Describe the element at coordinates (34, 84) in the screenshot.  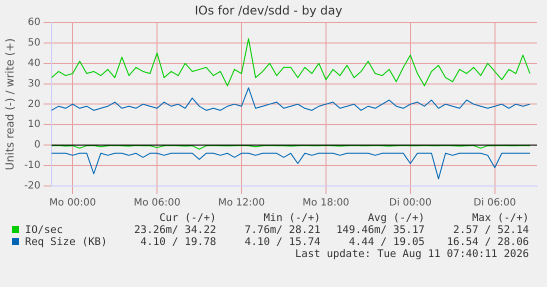
I see `y-tick-label: 30` at that location.